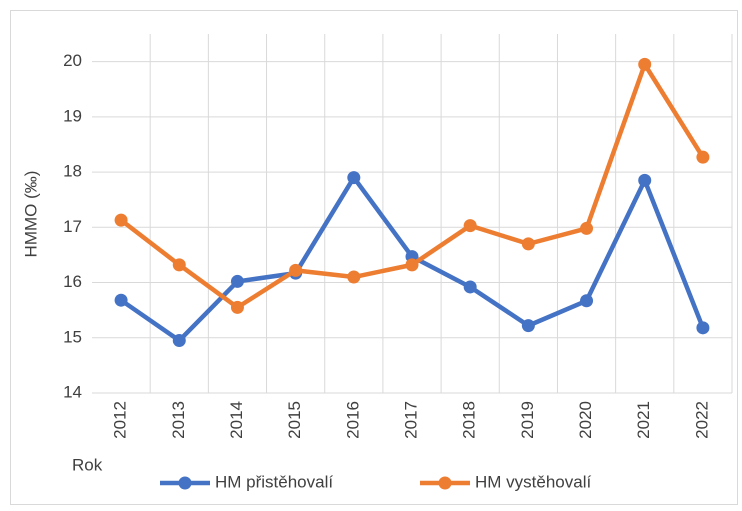 Image resolution: width=742 pixels, height=511 pixels. What do you see at coordinates (72, 281) in the screenshot?
I see `y-tick-label: 16` at bounding box center [72, 281].